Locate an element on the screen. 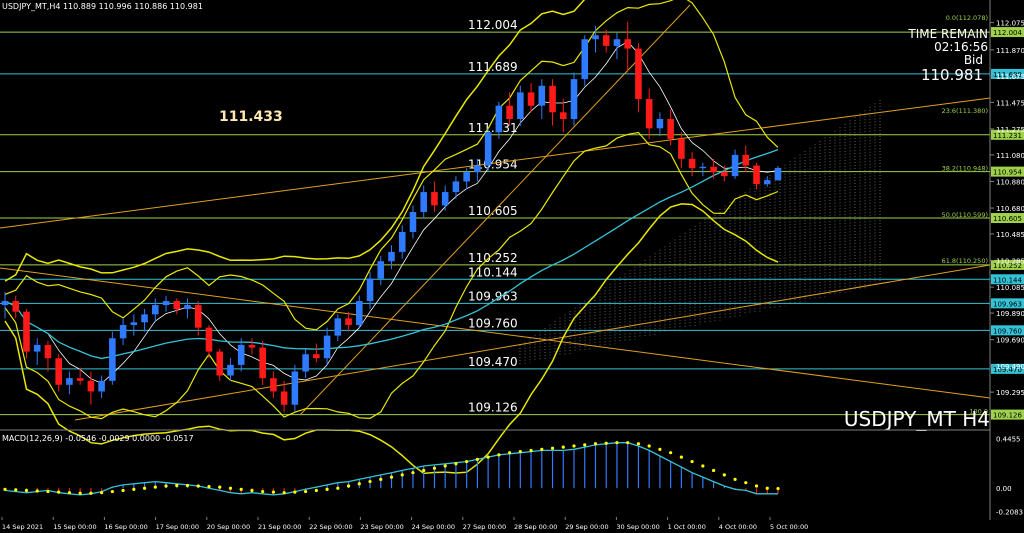 This screenshot has width=1024, height=533. axis-tag-text-110.252: 110.252 is located at coordinates (1007, 266).